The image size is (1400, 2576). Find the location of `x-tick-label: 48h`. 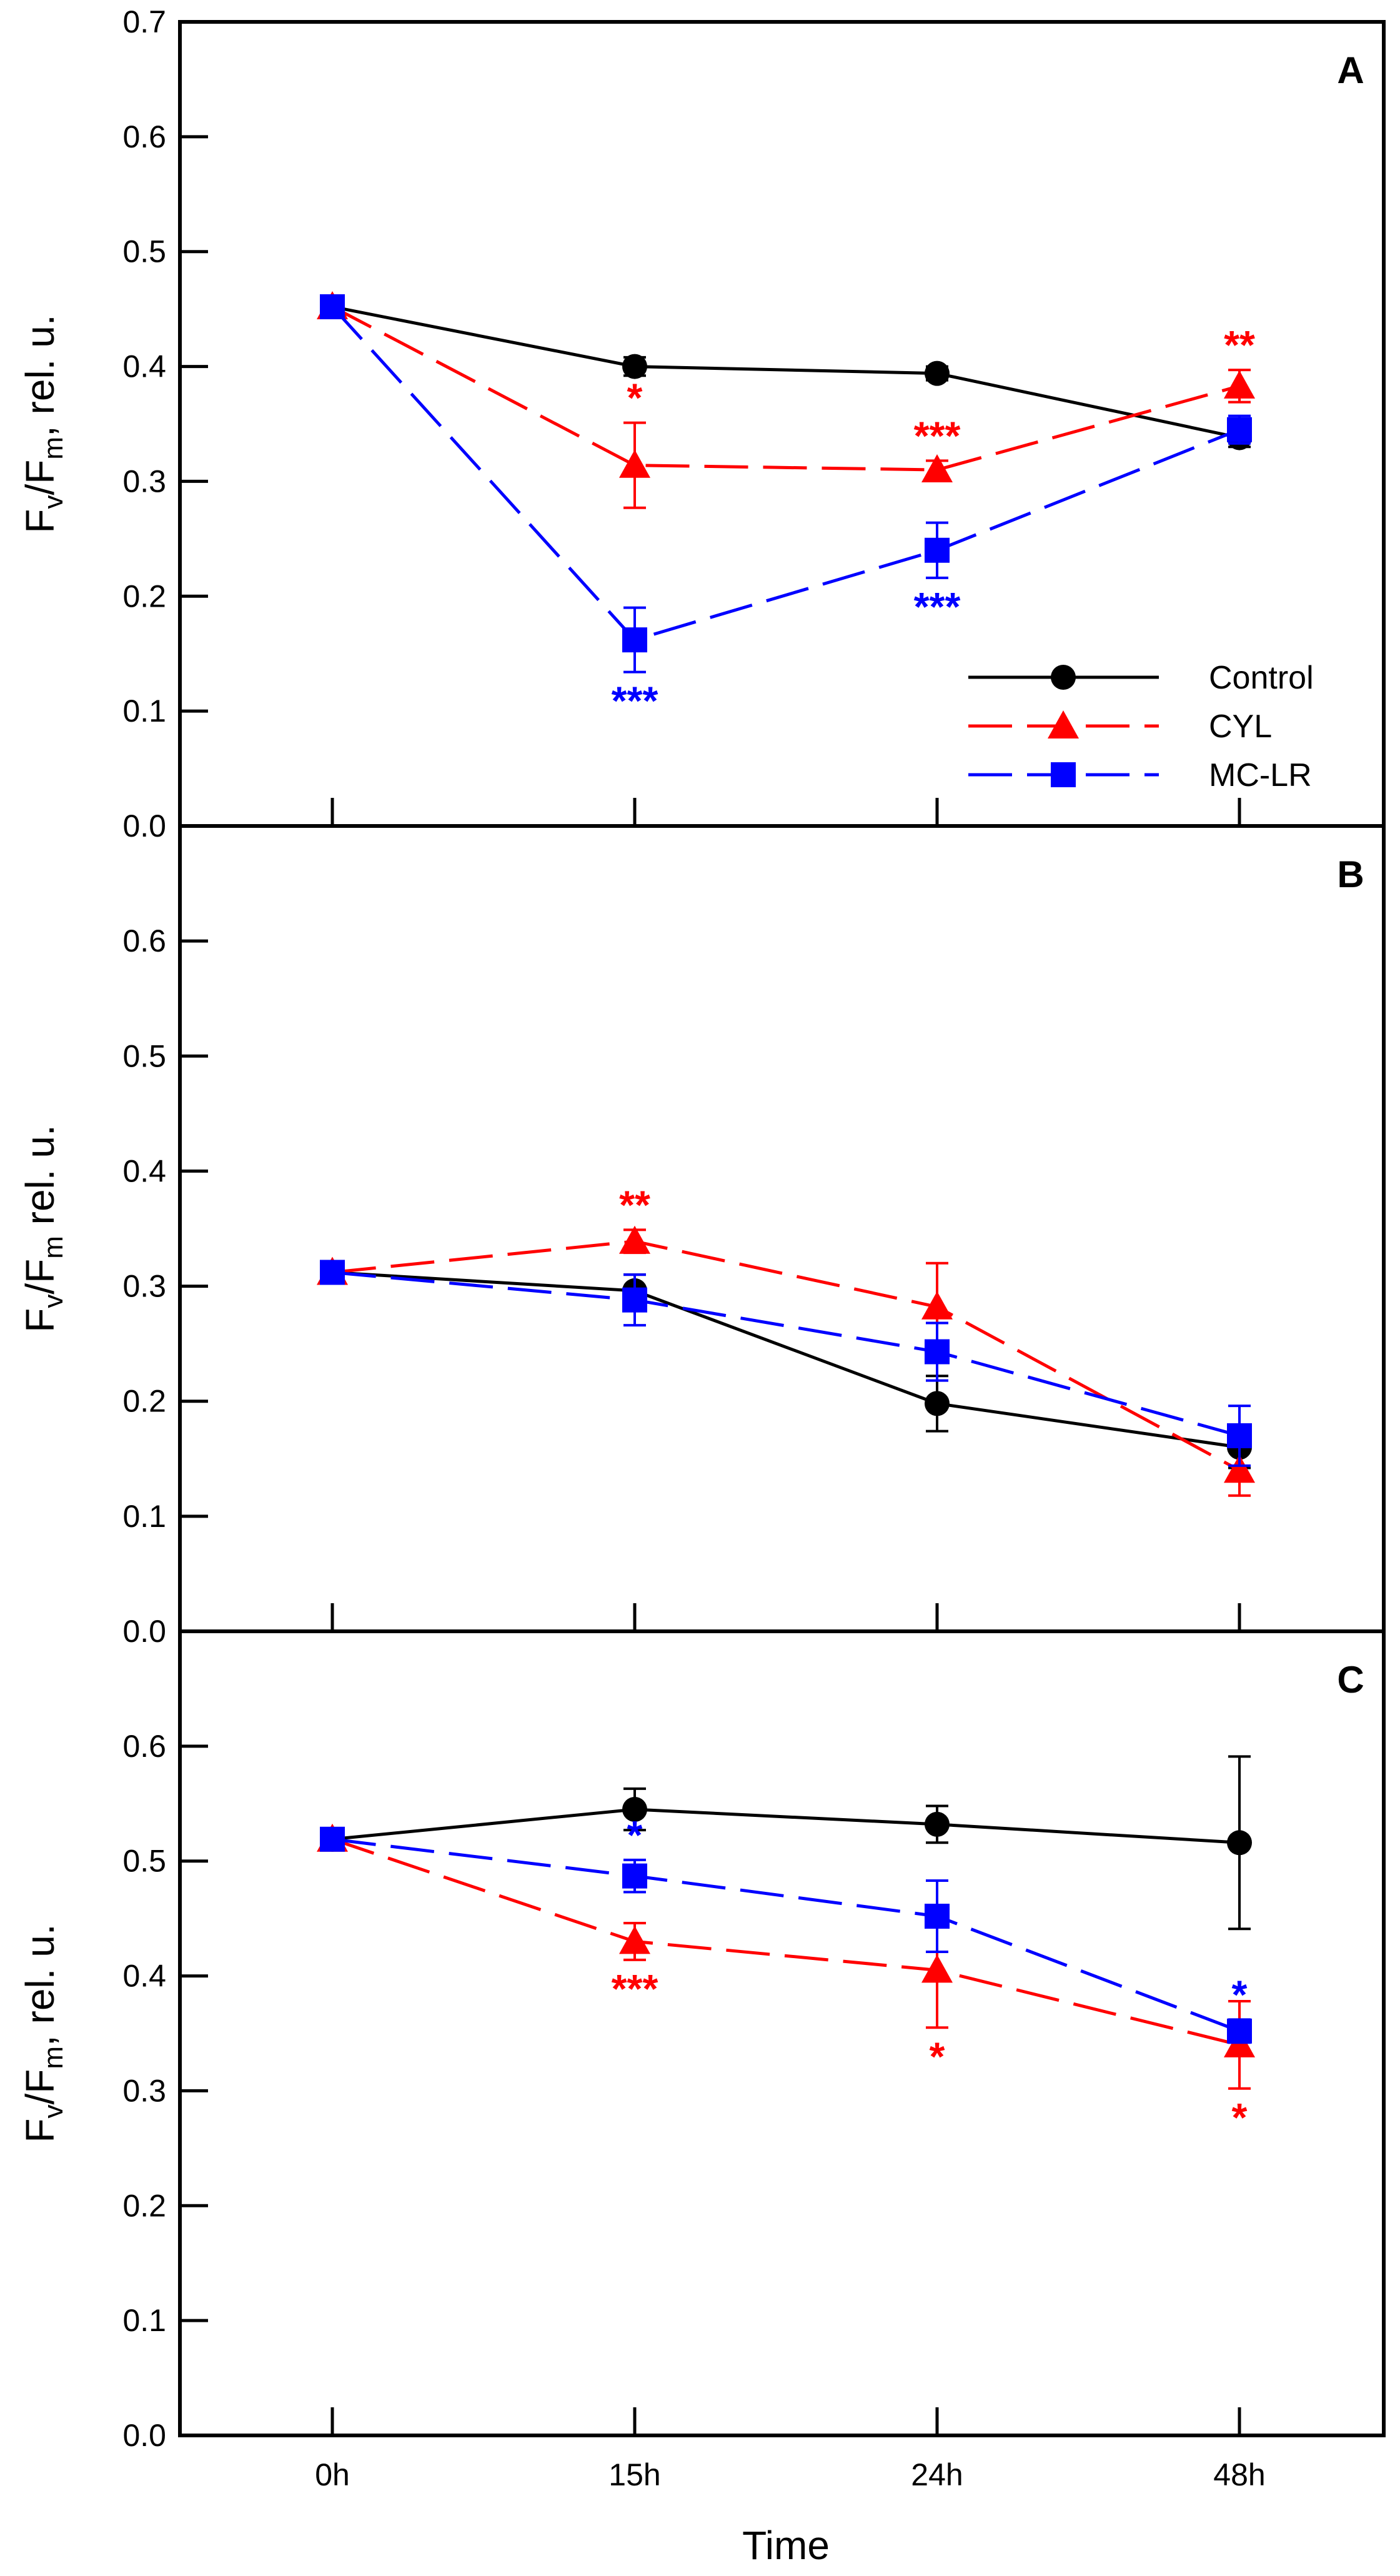

x-tick-label: 48h is located at coordinates (1239, 2474).